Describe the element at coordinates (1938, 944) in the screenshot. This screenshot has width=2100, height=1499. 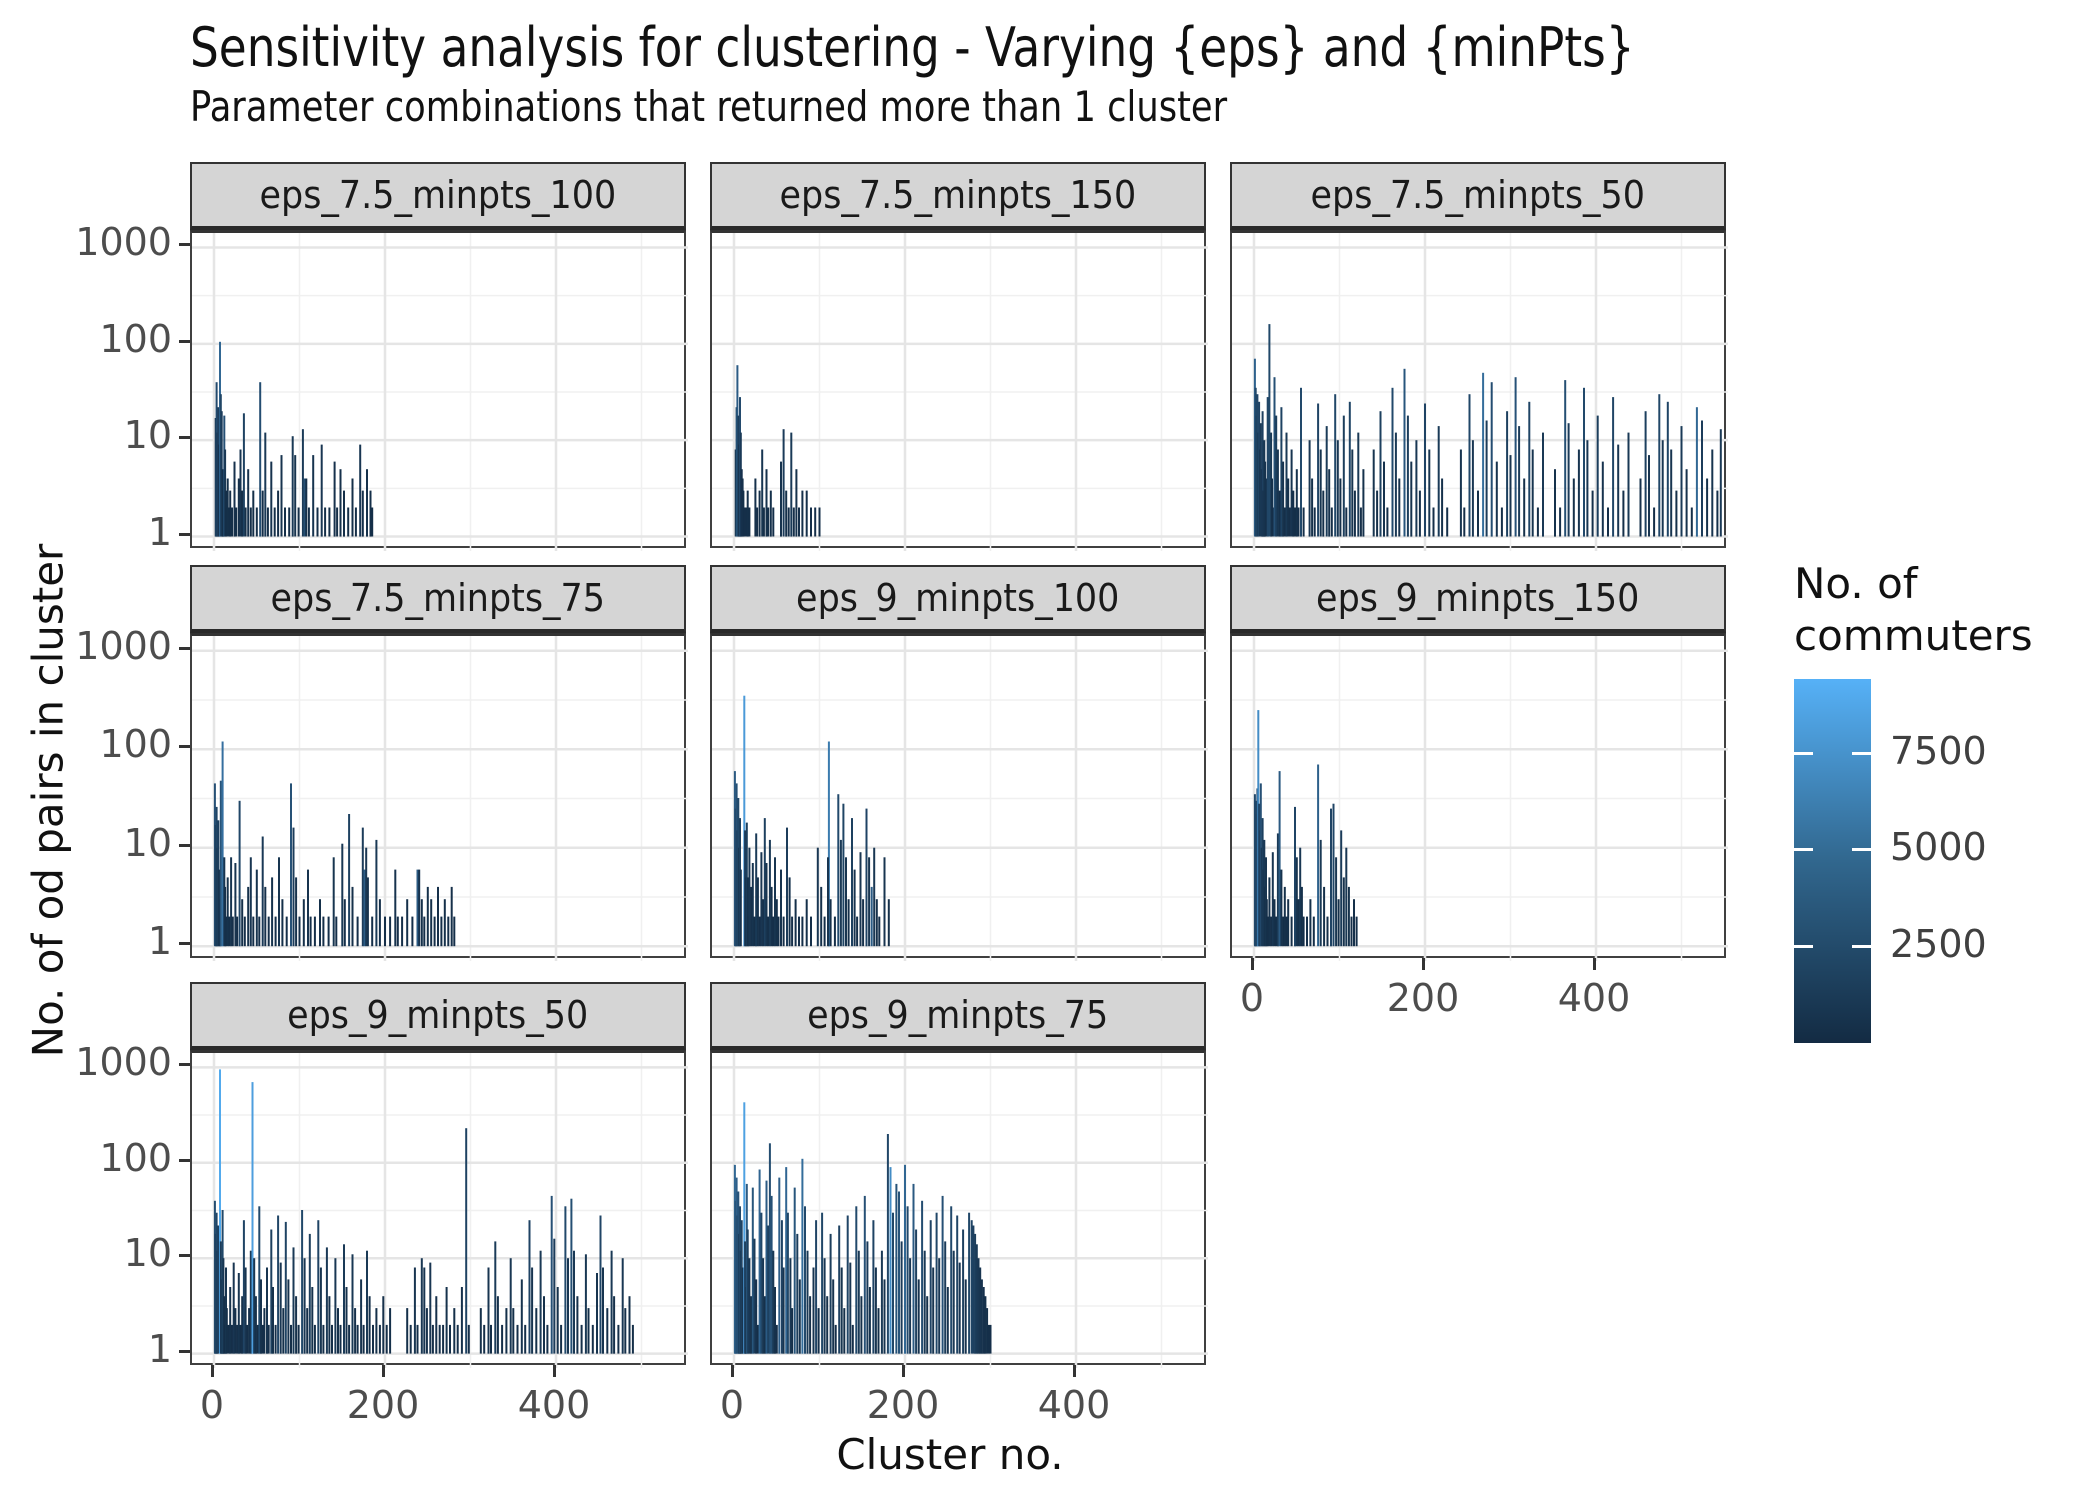
I see `legend-tick-label: 2500` at that location.